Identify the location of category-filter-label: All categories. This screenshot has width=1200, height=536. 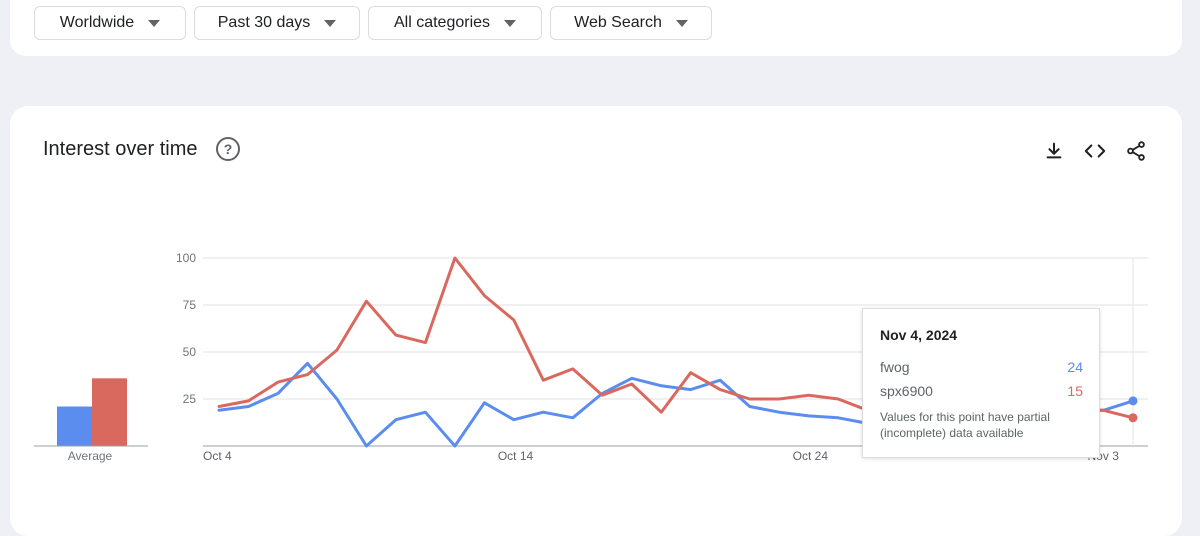
(442, 22).